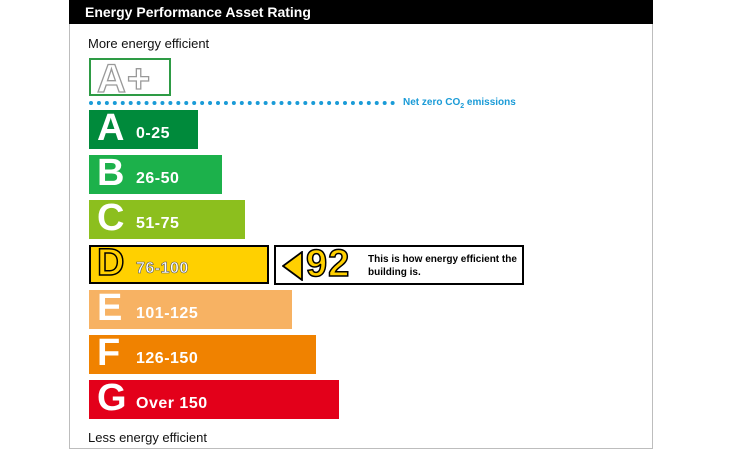 The width and height of the screenshot is (735, 450). I want to click on band-d-range: 76-100, so click(162, 269).